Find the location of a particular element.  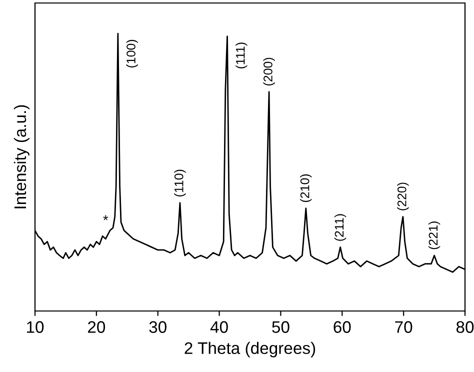

y-axis-title: Intensity (a.u.) is located at coordinates (22, 156).